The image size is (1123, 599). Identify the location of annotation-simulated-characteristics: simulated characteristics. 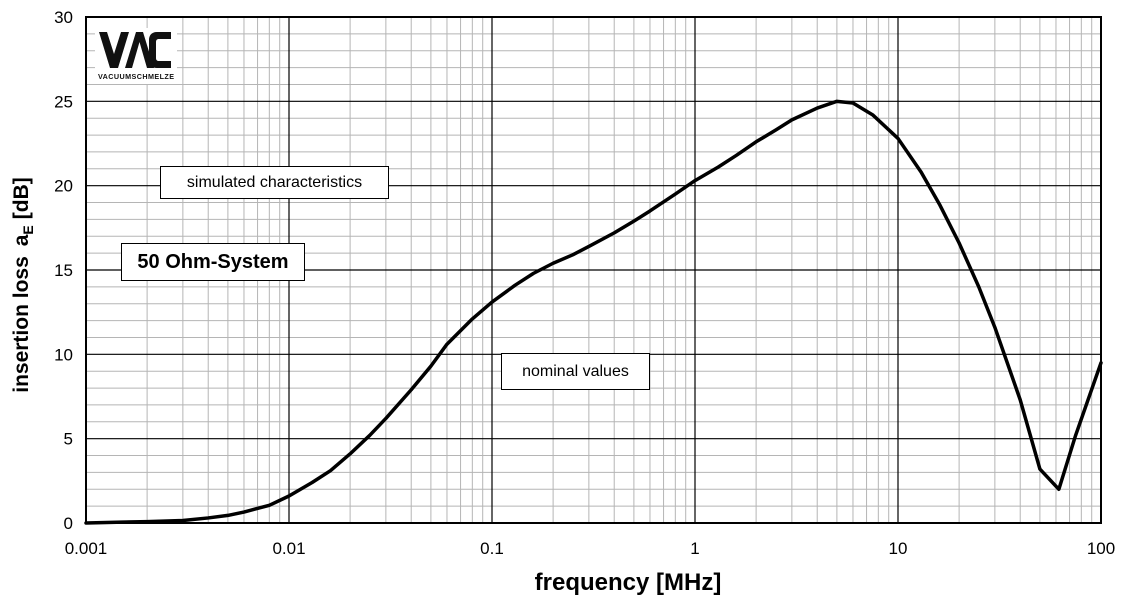
(274, 182).